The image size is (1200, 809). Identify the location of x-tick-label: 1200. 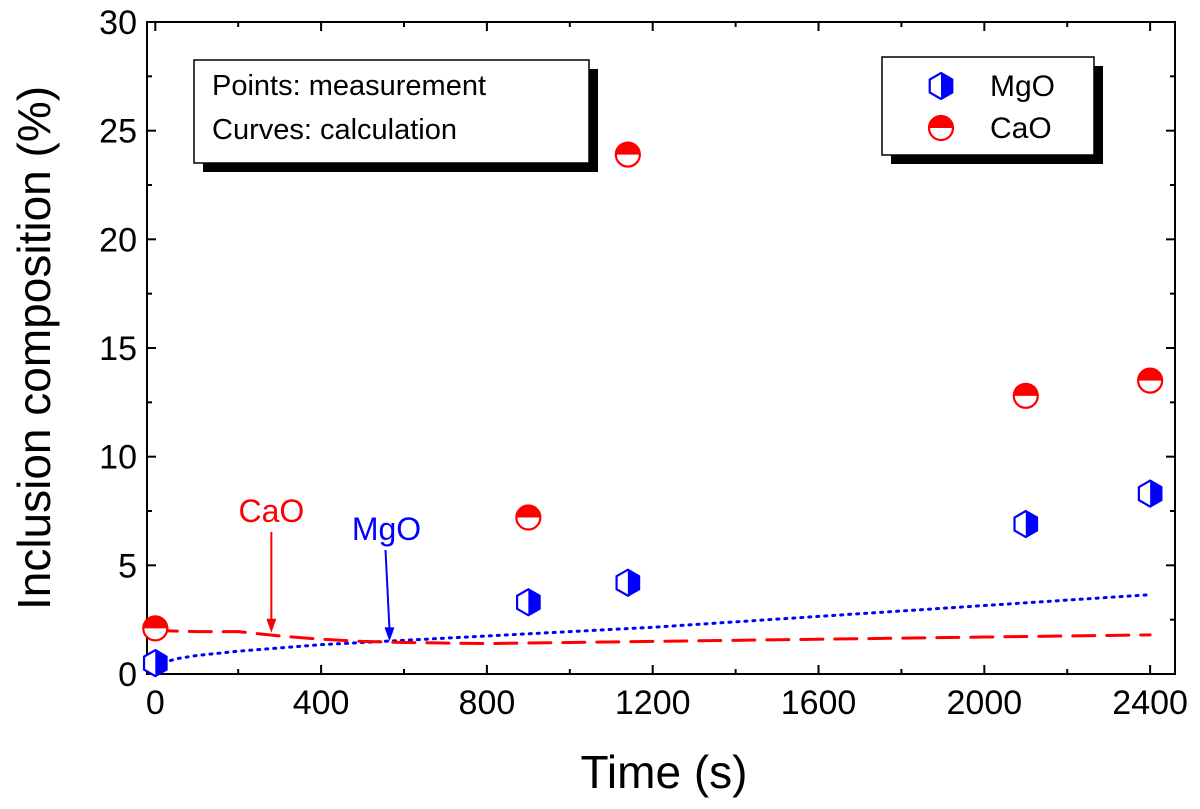
(653, 703).